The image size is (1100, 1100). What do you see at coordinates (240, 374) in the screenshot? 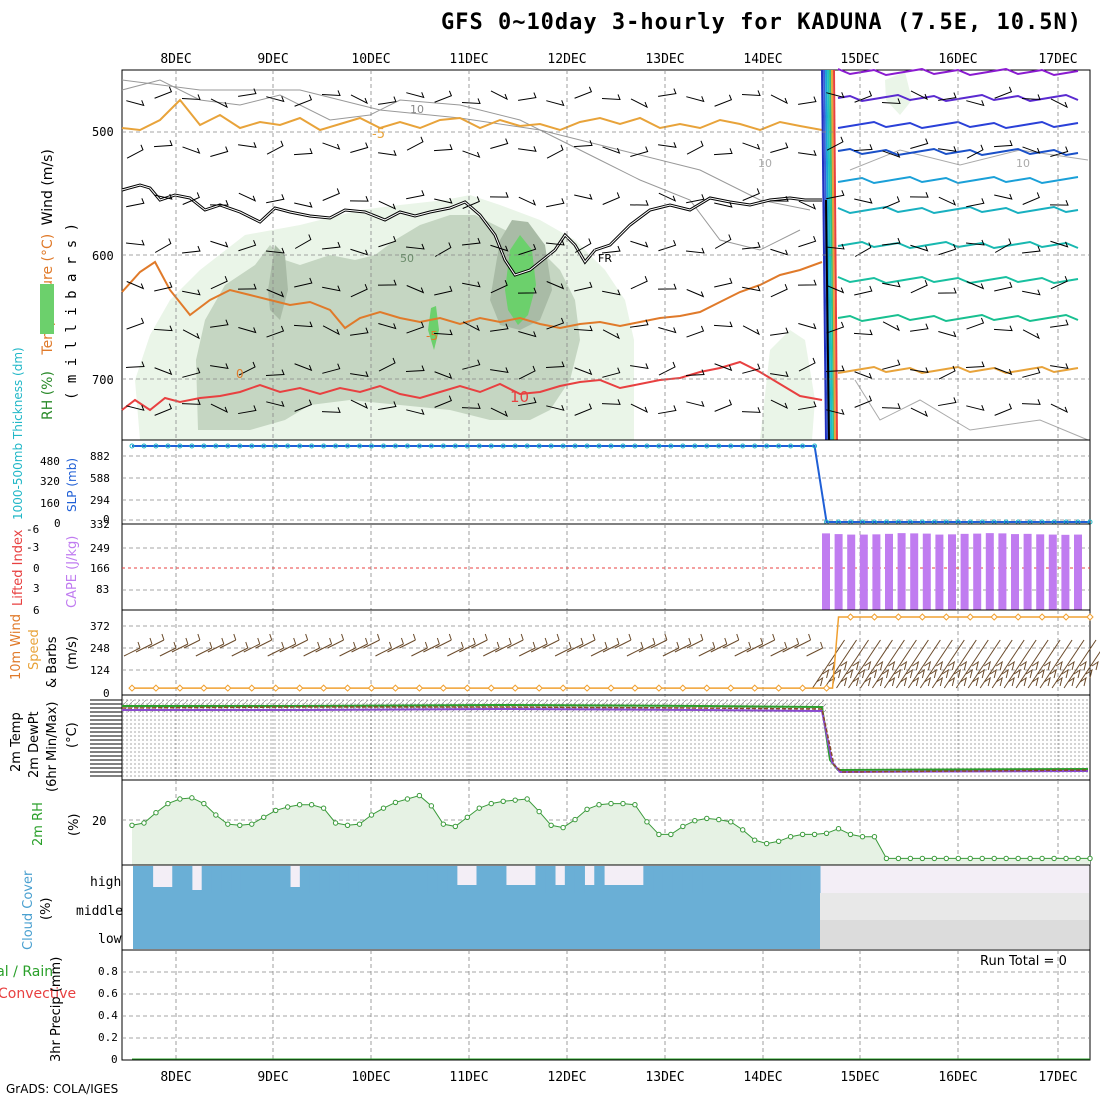
I see `contour-label-0: 0` at bounding box center [240, 374].